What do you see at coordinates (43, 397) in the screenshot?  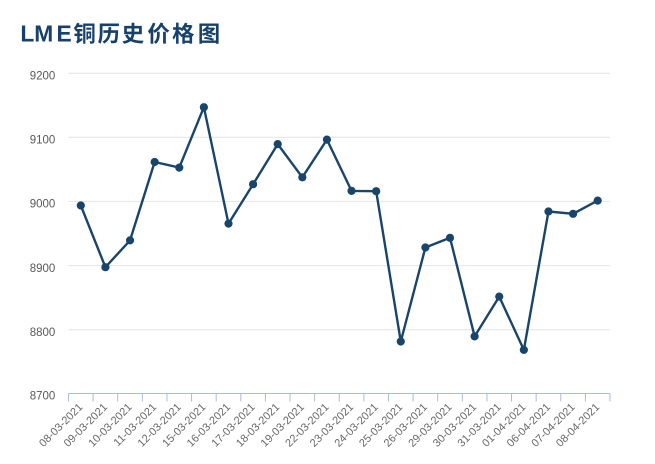 I see `svg-text: 8700` at bounding box center [43, 397].